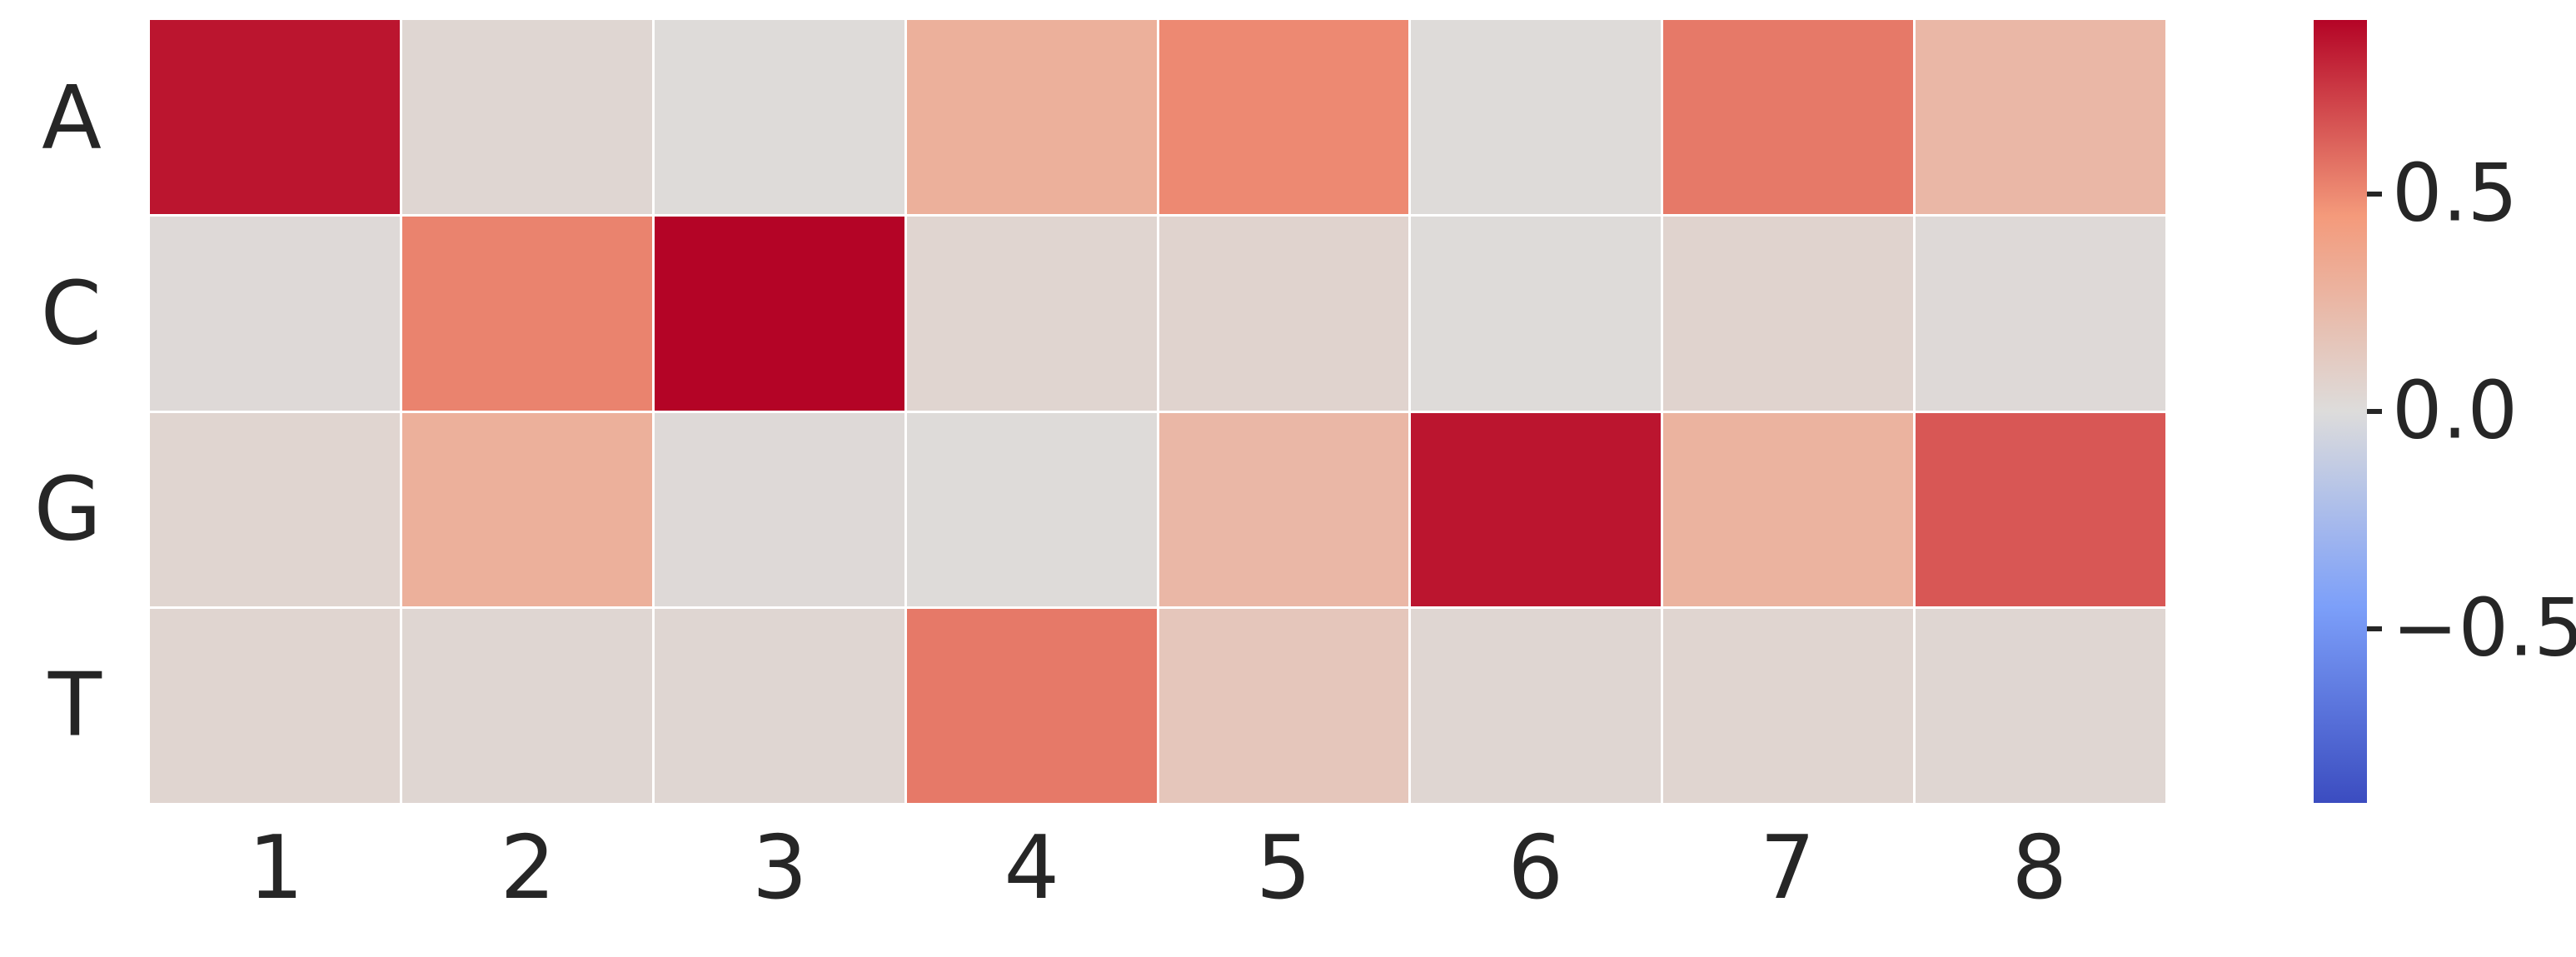  Describe the element at coordinates (2484, 628) in the screenshot. I see `colorbar-tick-label: −0.5` at that location.